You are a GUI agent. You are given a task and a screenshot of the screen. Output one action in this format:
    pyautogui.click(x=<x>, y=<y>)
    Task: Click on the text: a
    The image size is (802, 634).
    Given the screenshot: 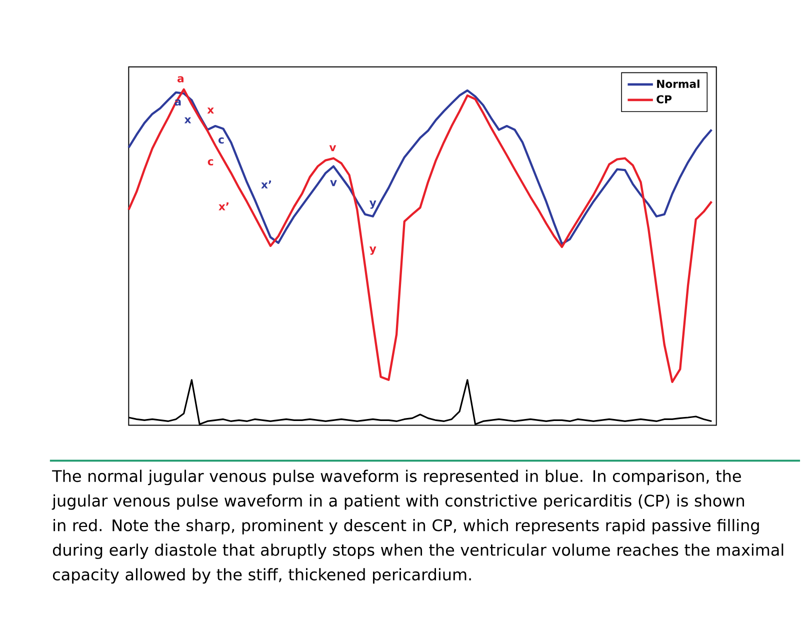 What is the action you would take?
    pyautogui.click(x=180, y=79)
    